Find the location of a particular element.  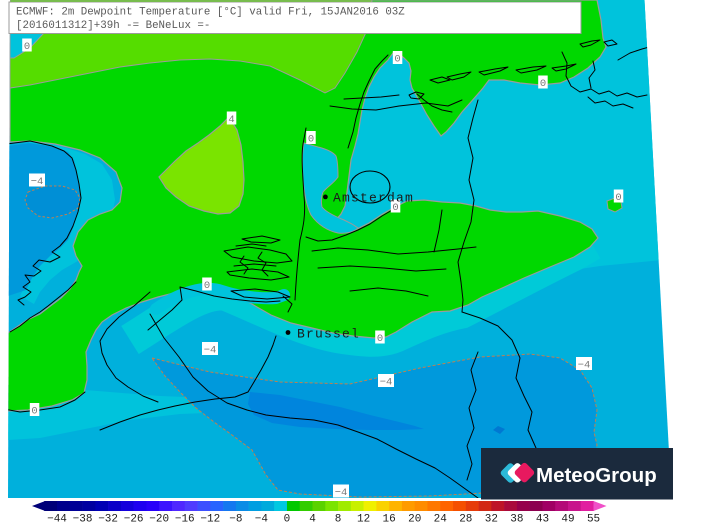

svg-text: MeteoGroup is located at coordinates (596, 475).